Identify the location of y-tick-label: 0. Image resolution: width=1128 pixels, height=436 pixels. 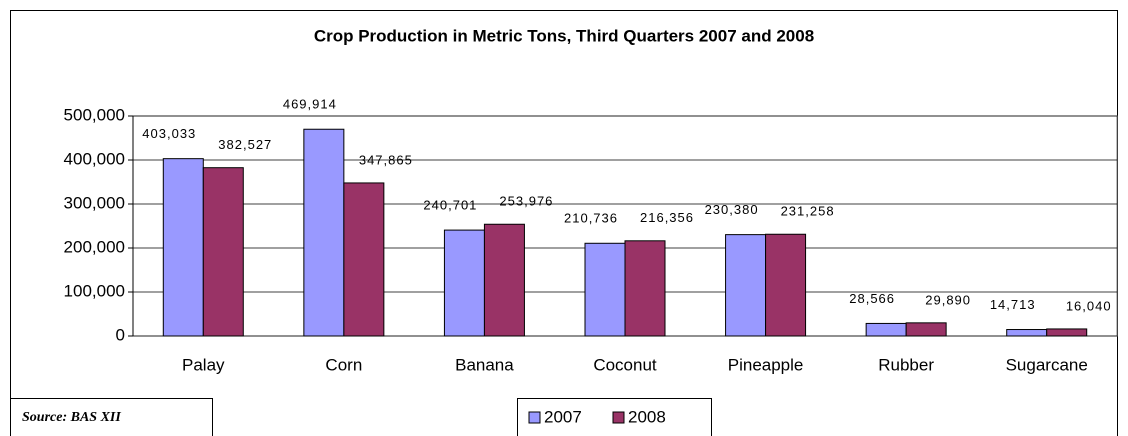
(120, 334).